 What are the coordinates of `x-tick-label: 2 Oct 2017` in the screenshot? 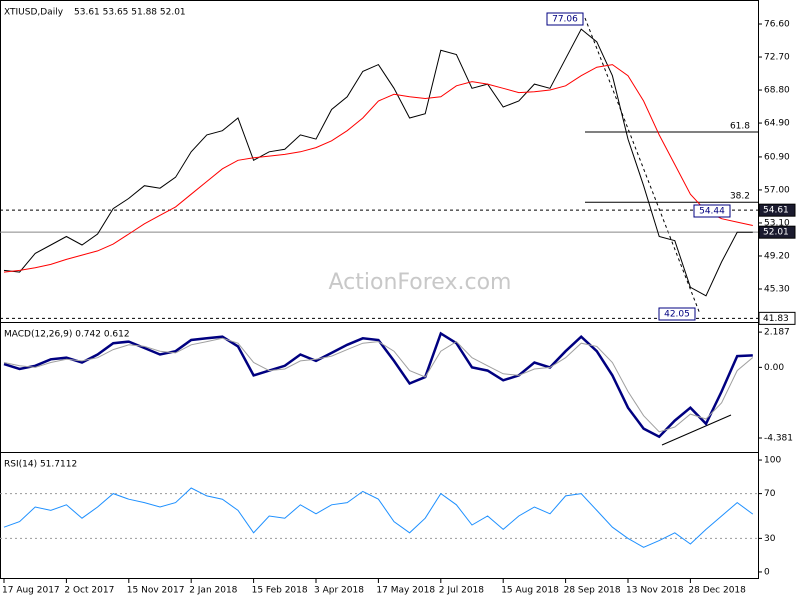 It's located at (89, 591).